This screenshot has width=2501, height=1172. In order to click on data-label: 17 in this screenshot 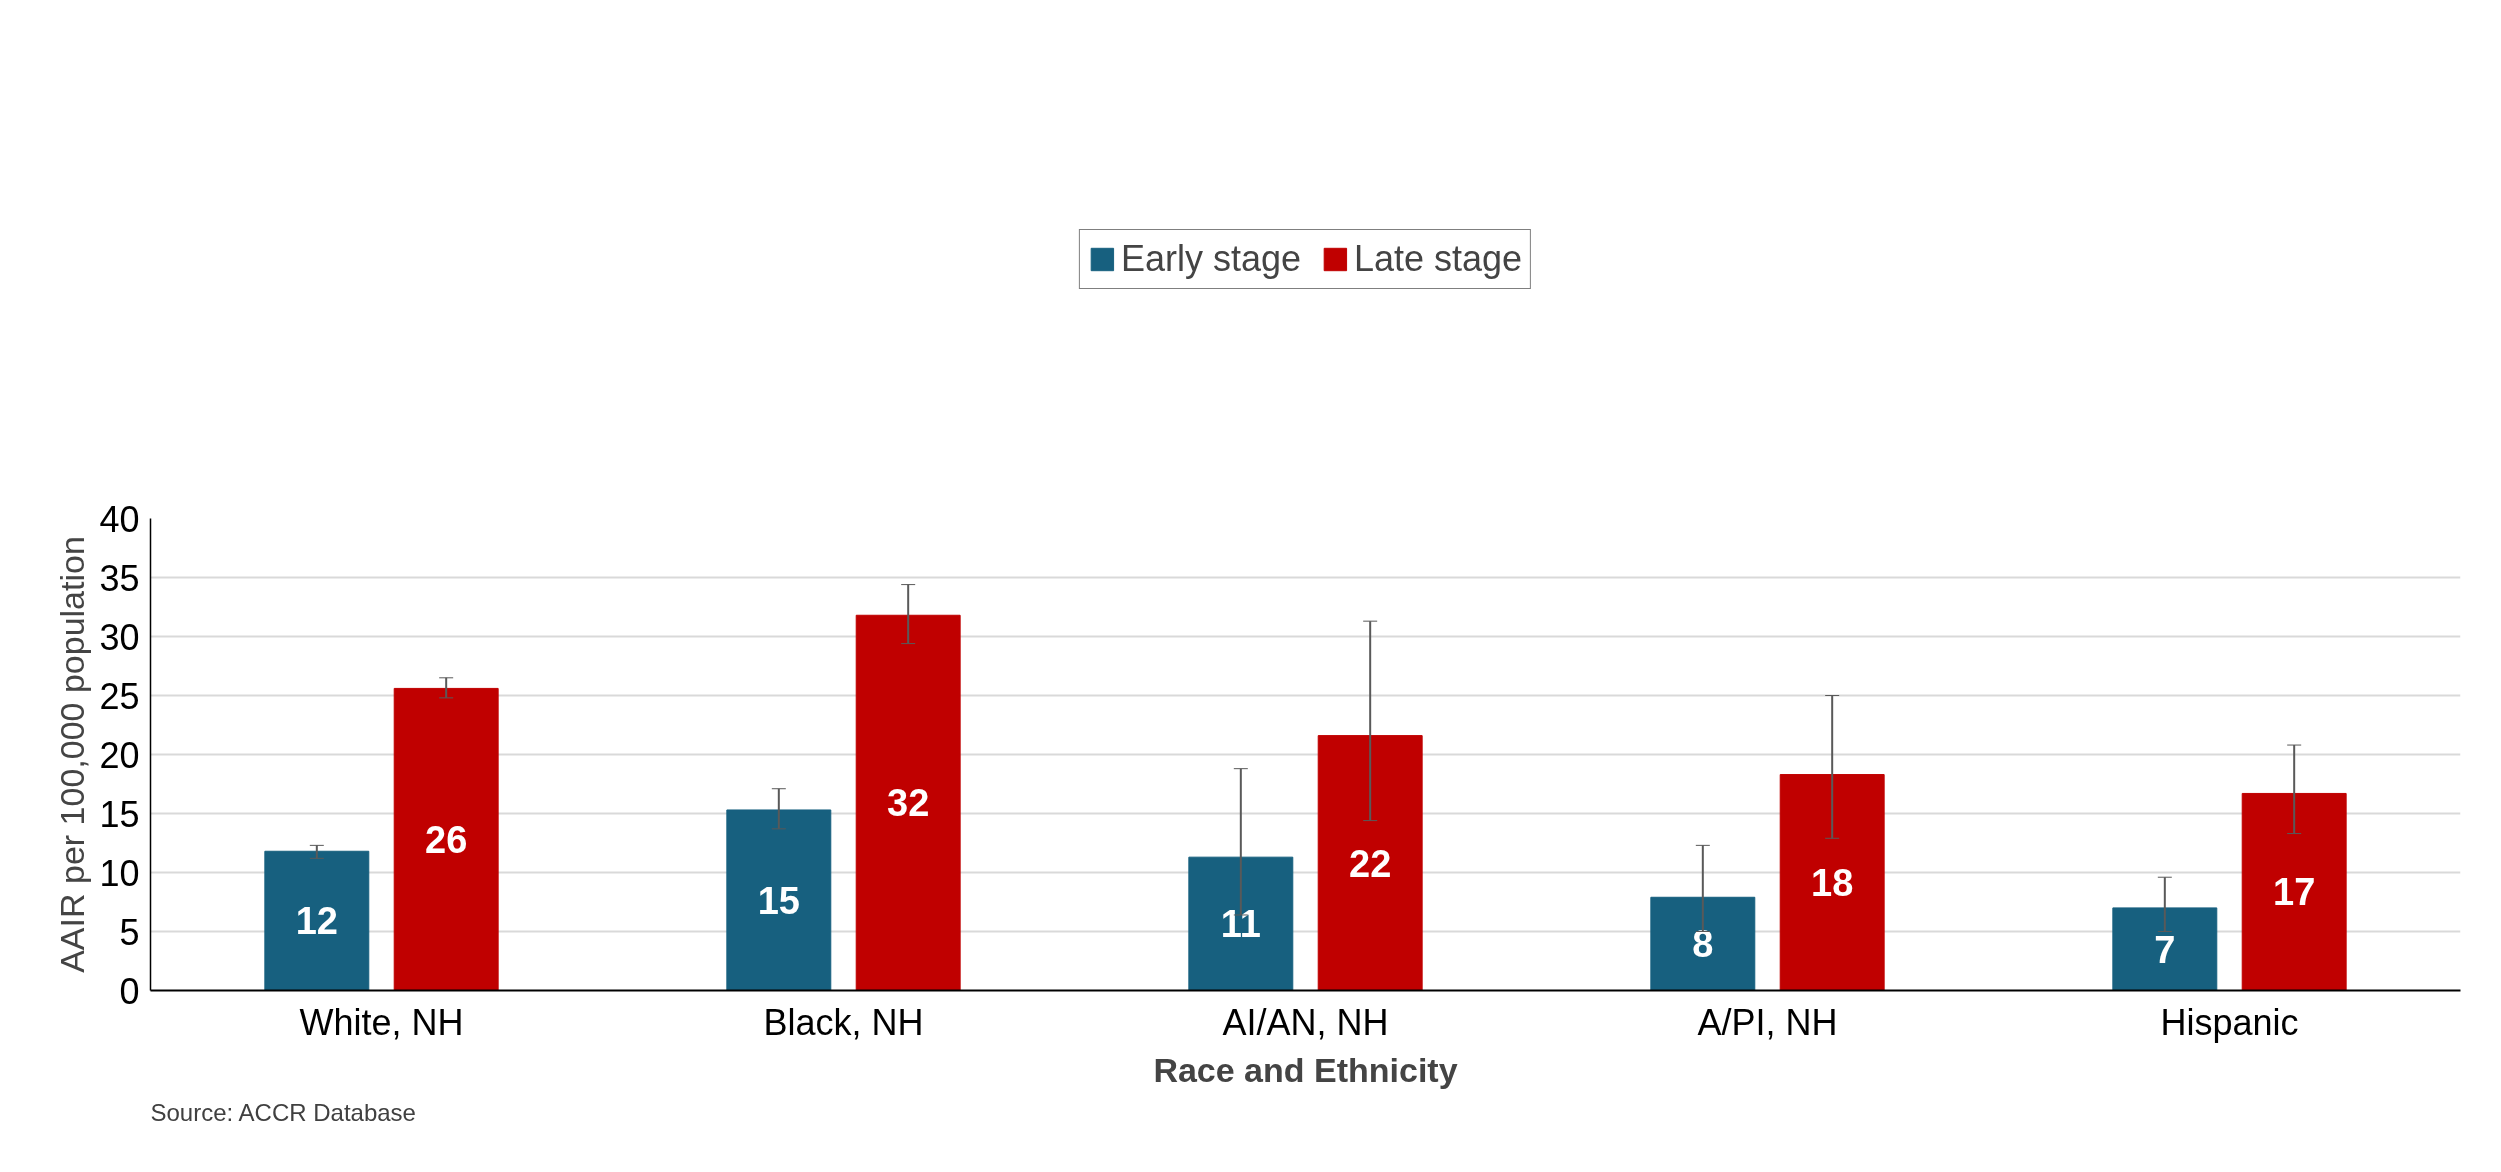, I will do `click(2294, 892)`.